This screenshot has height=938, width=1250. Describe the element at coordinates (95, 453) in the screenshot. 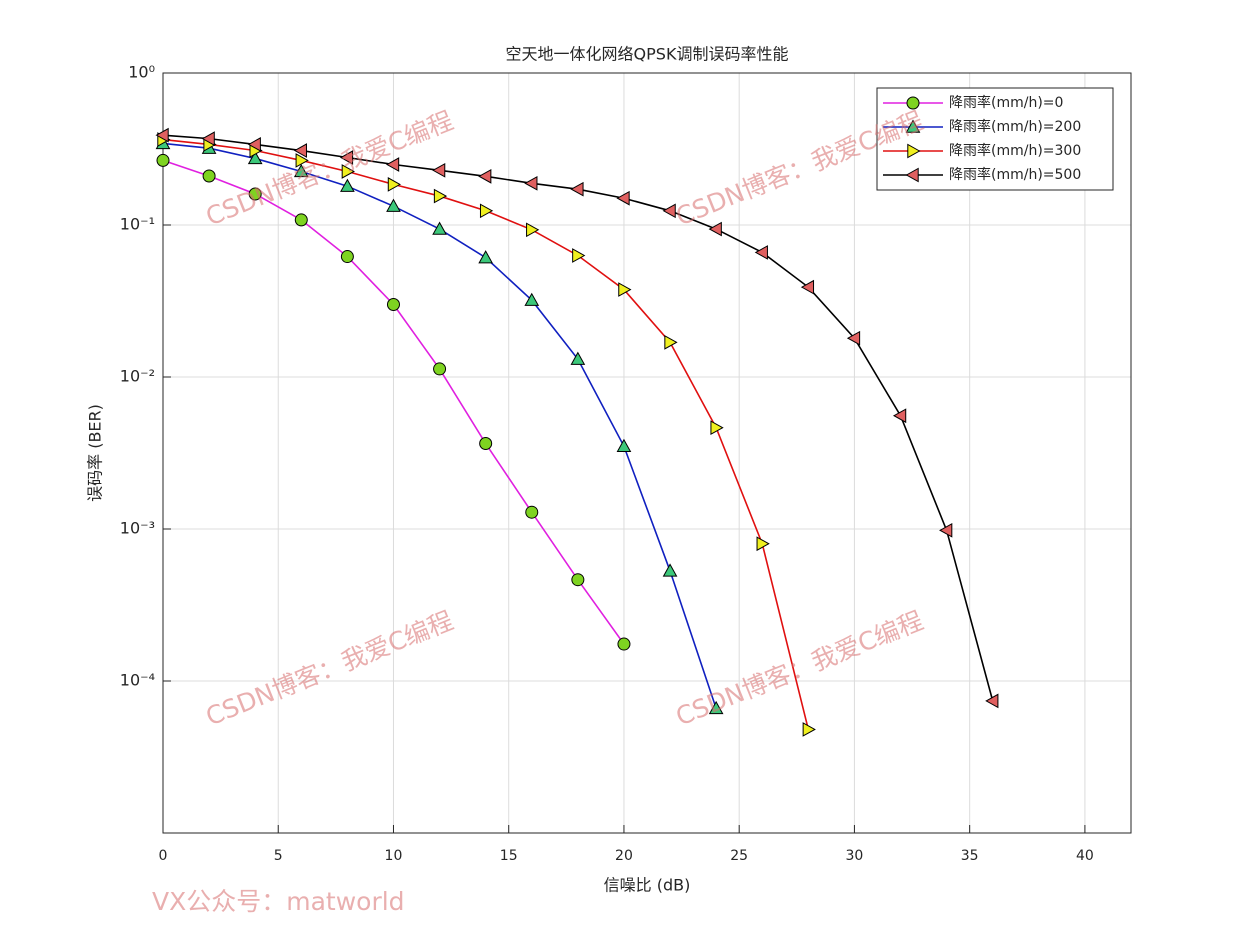

I see `y-axis-label: 误码率 (BER)` at that location.